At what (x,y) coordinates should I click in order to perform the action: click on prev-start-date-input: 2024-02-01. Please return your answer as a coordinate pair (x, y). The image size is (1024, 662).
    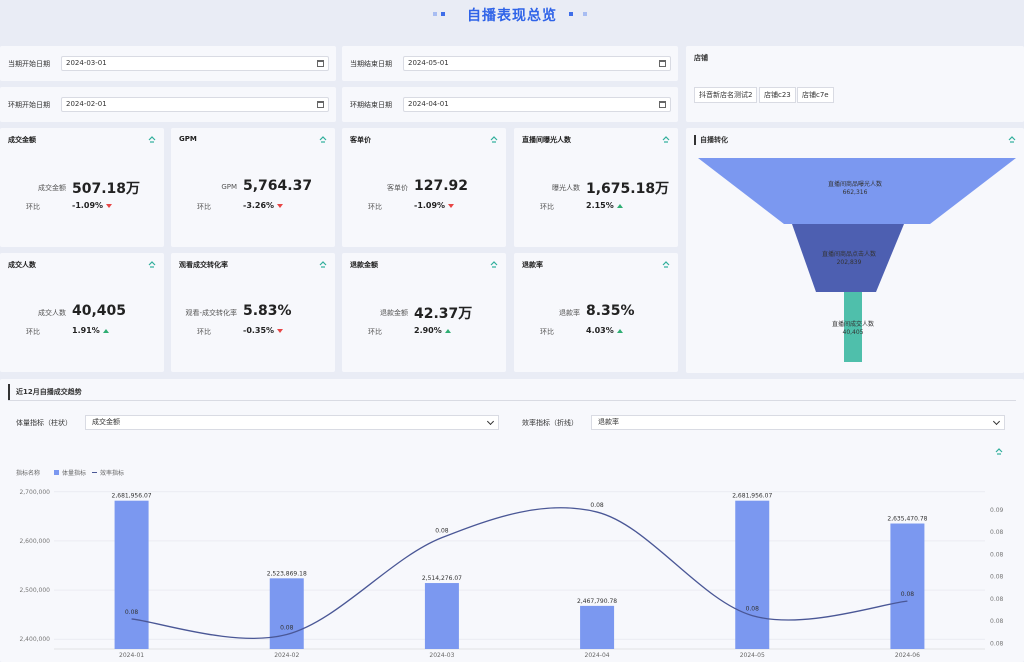
    Looking at the image, I should click on (195, 104).